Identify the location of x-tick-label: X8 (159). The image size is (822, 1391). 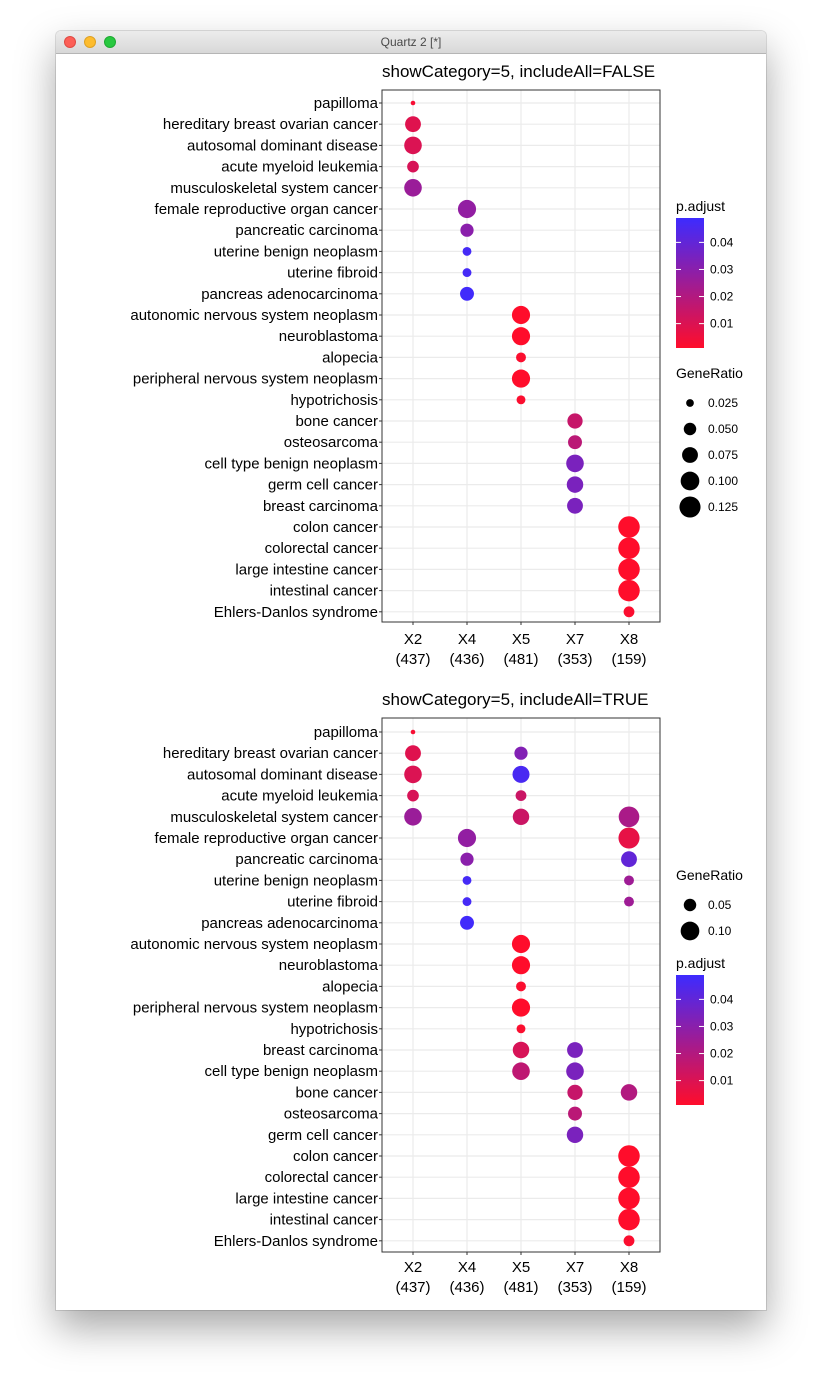
(628, 649).